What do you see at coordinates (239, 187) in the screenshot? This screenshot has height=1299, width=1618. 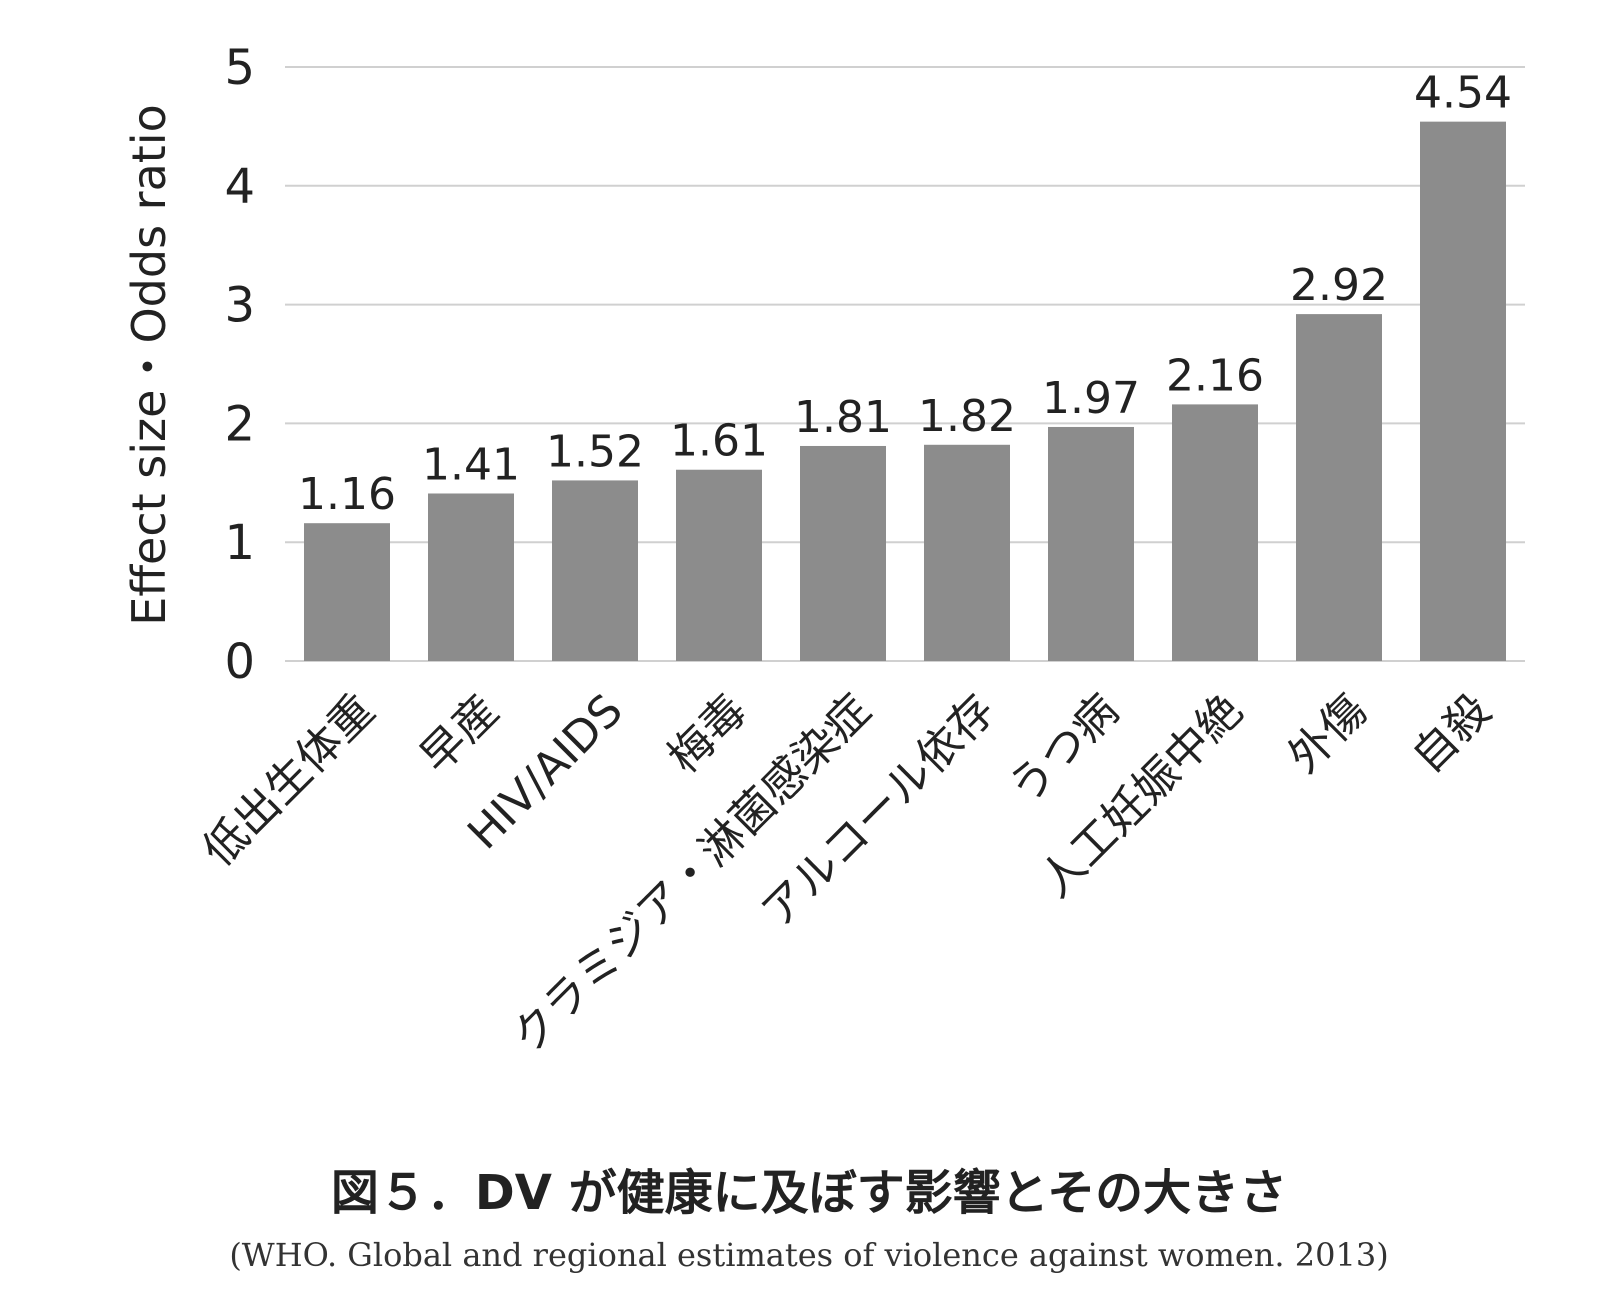 I see `y-tick-label: 4` at bounding box center [239, 187].